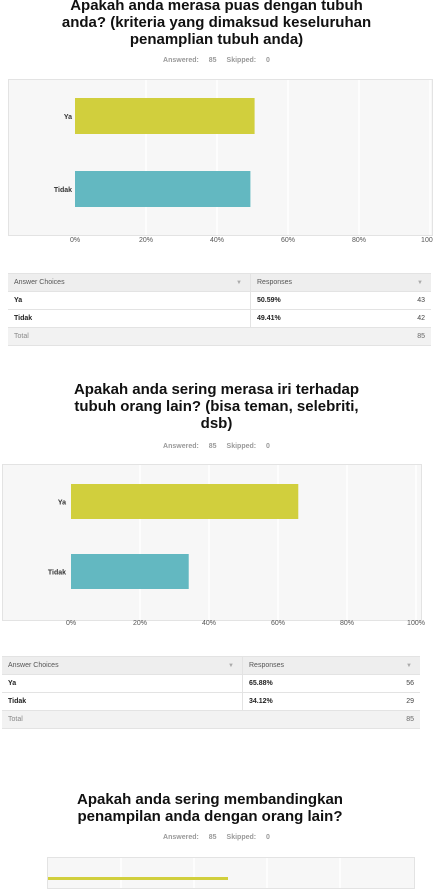 The image size is (433, 889). I want to click on response-percent: 49.41%, so click(309, 318).